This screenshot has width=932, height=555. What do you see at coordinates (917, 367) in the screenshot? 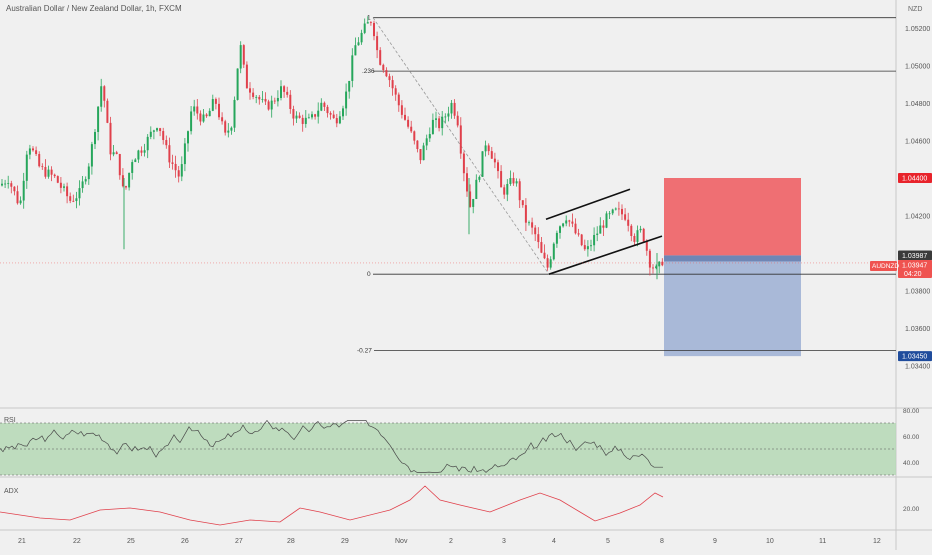
I see `y-tick-label: 1.03400` at bounding box center [917, 367].